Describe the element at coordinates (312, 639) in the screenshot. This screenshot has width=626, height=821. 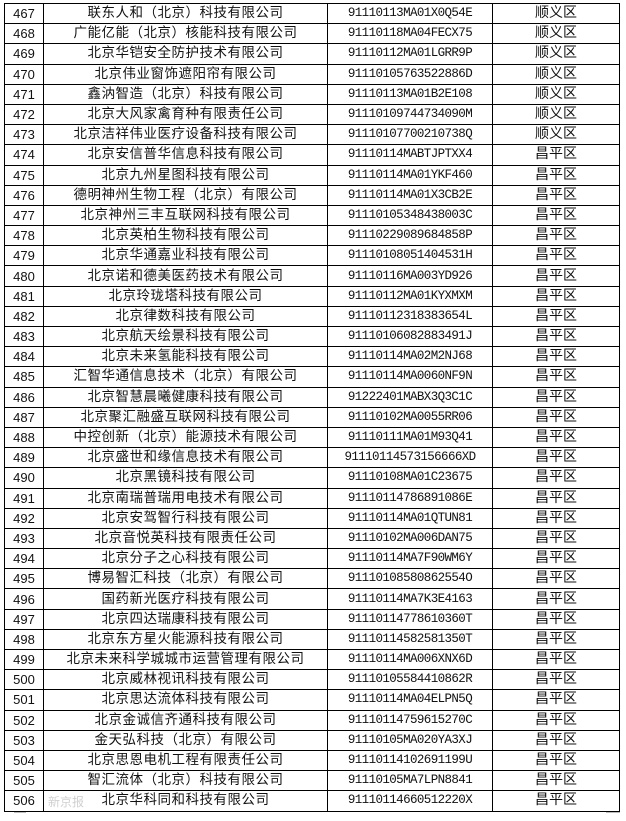
I see `table-row: 498 北京东方星火能源科技有限公司 91110114582581350T 昌平区` at that location.